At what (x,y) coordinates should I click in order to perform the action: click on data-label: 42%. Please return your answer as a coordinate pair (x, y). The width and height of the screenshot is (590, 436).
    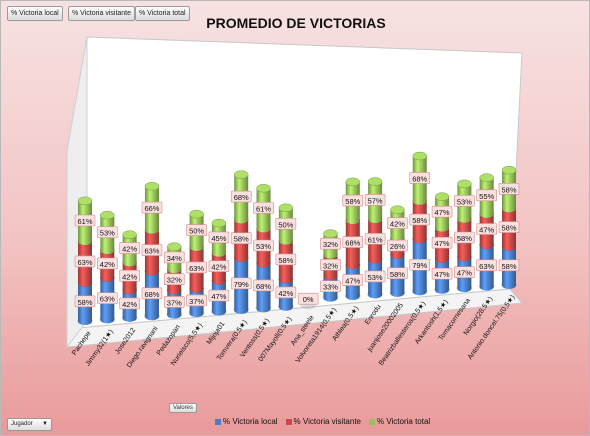
    Looking at the image, I should click on (129, 304).